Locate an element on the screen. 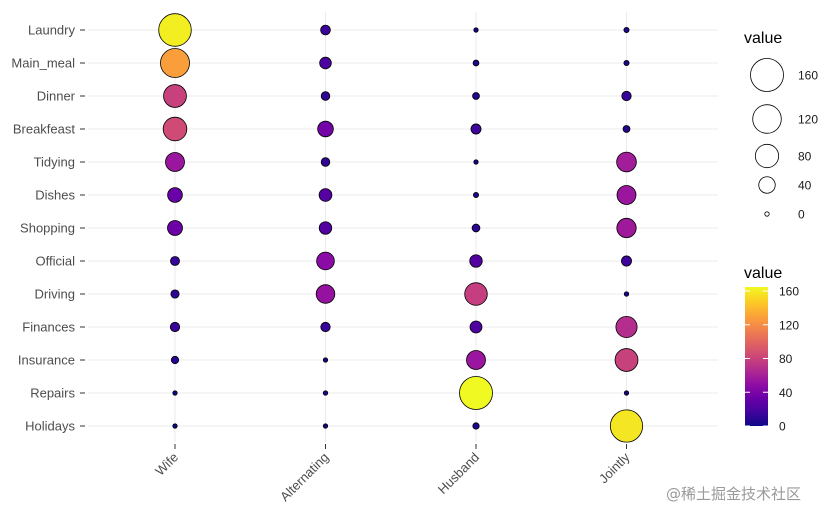 The height and width of the screenshot is (519, 840). x-axis-labels: Wife Alternating Husband Jointly is located at coordinates (392, 474).